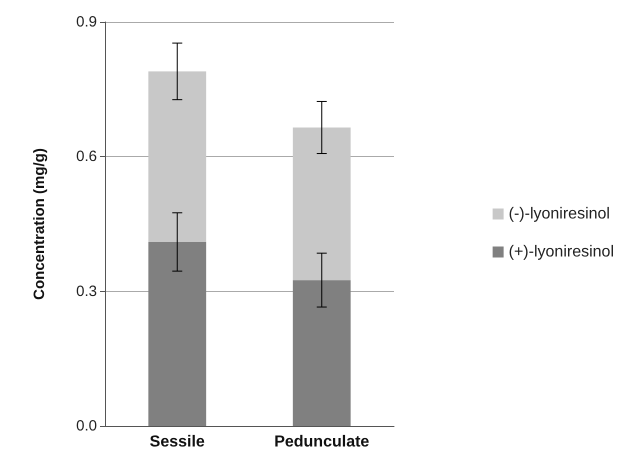 Image resolution: width=624 pixels, height=466 pixels. I want to click on x-tick-label: Sessile, so click(177, 442).